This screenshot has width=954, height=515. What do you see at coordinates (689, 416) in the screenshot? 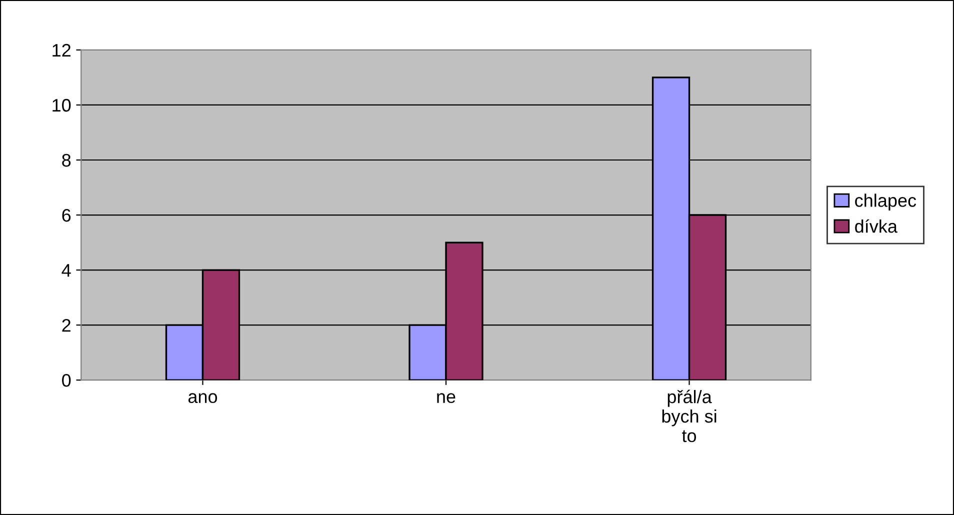
I see `x-tick-label: přál/a bych si to` at bounding box center [689, 416].